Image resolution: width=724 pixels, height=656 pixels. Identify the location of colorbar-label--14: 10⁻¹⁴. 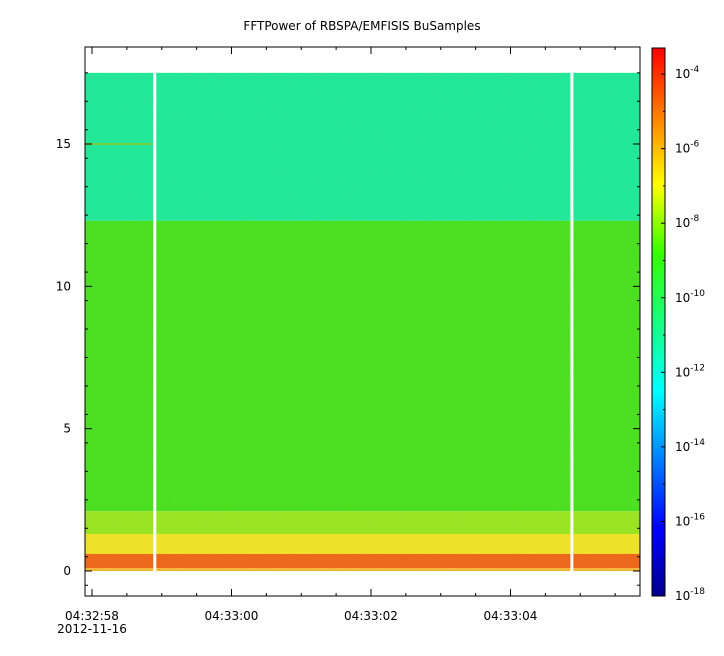
(690, 446).